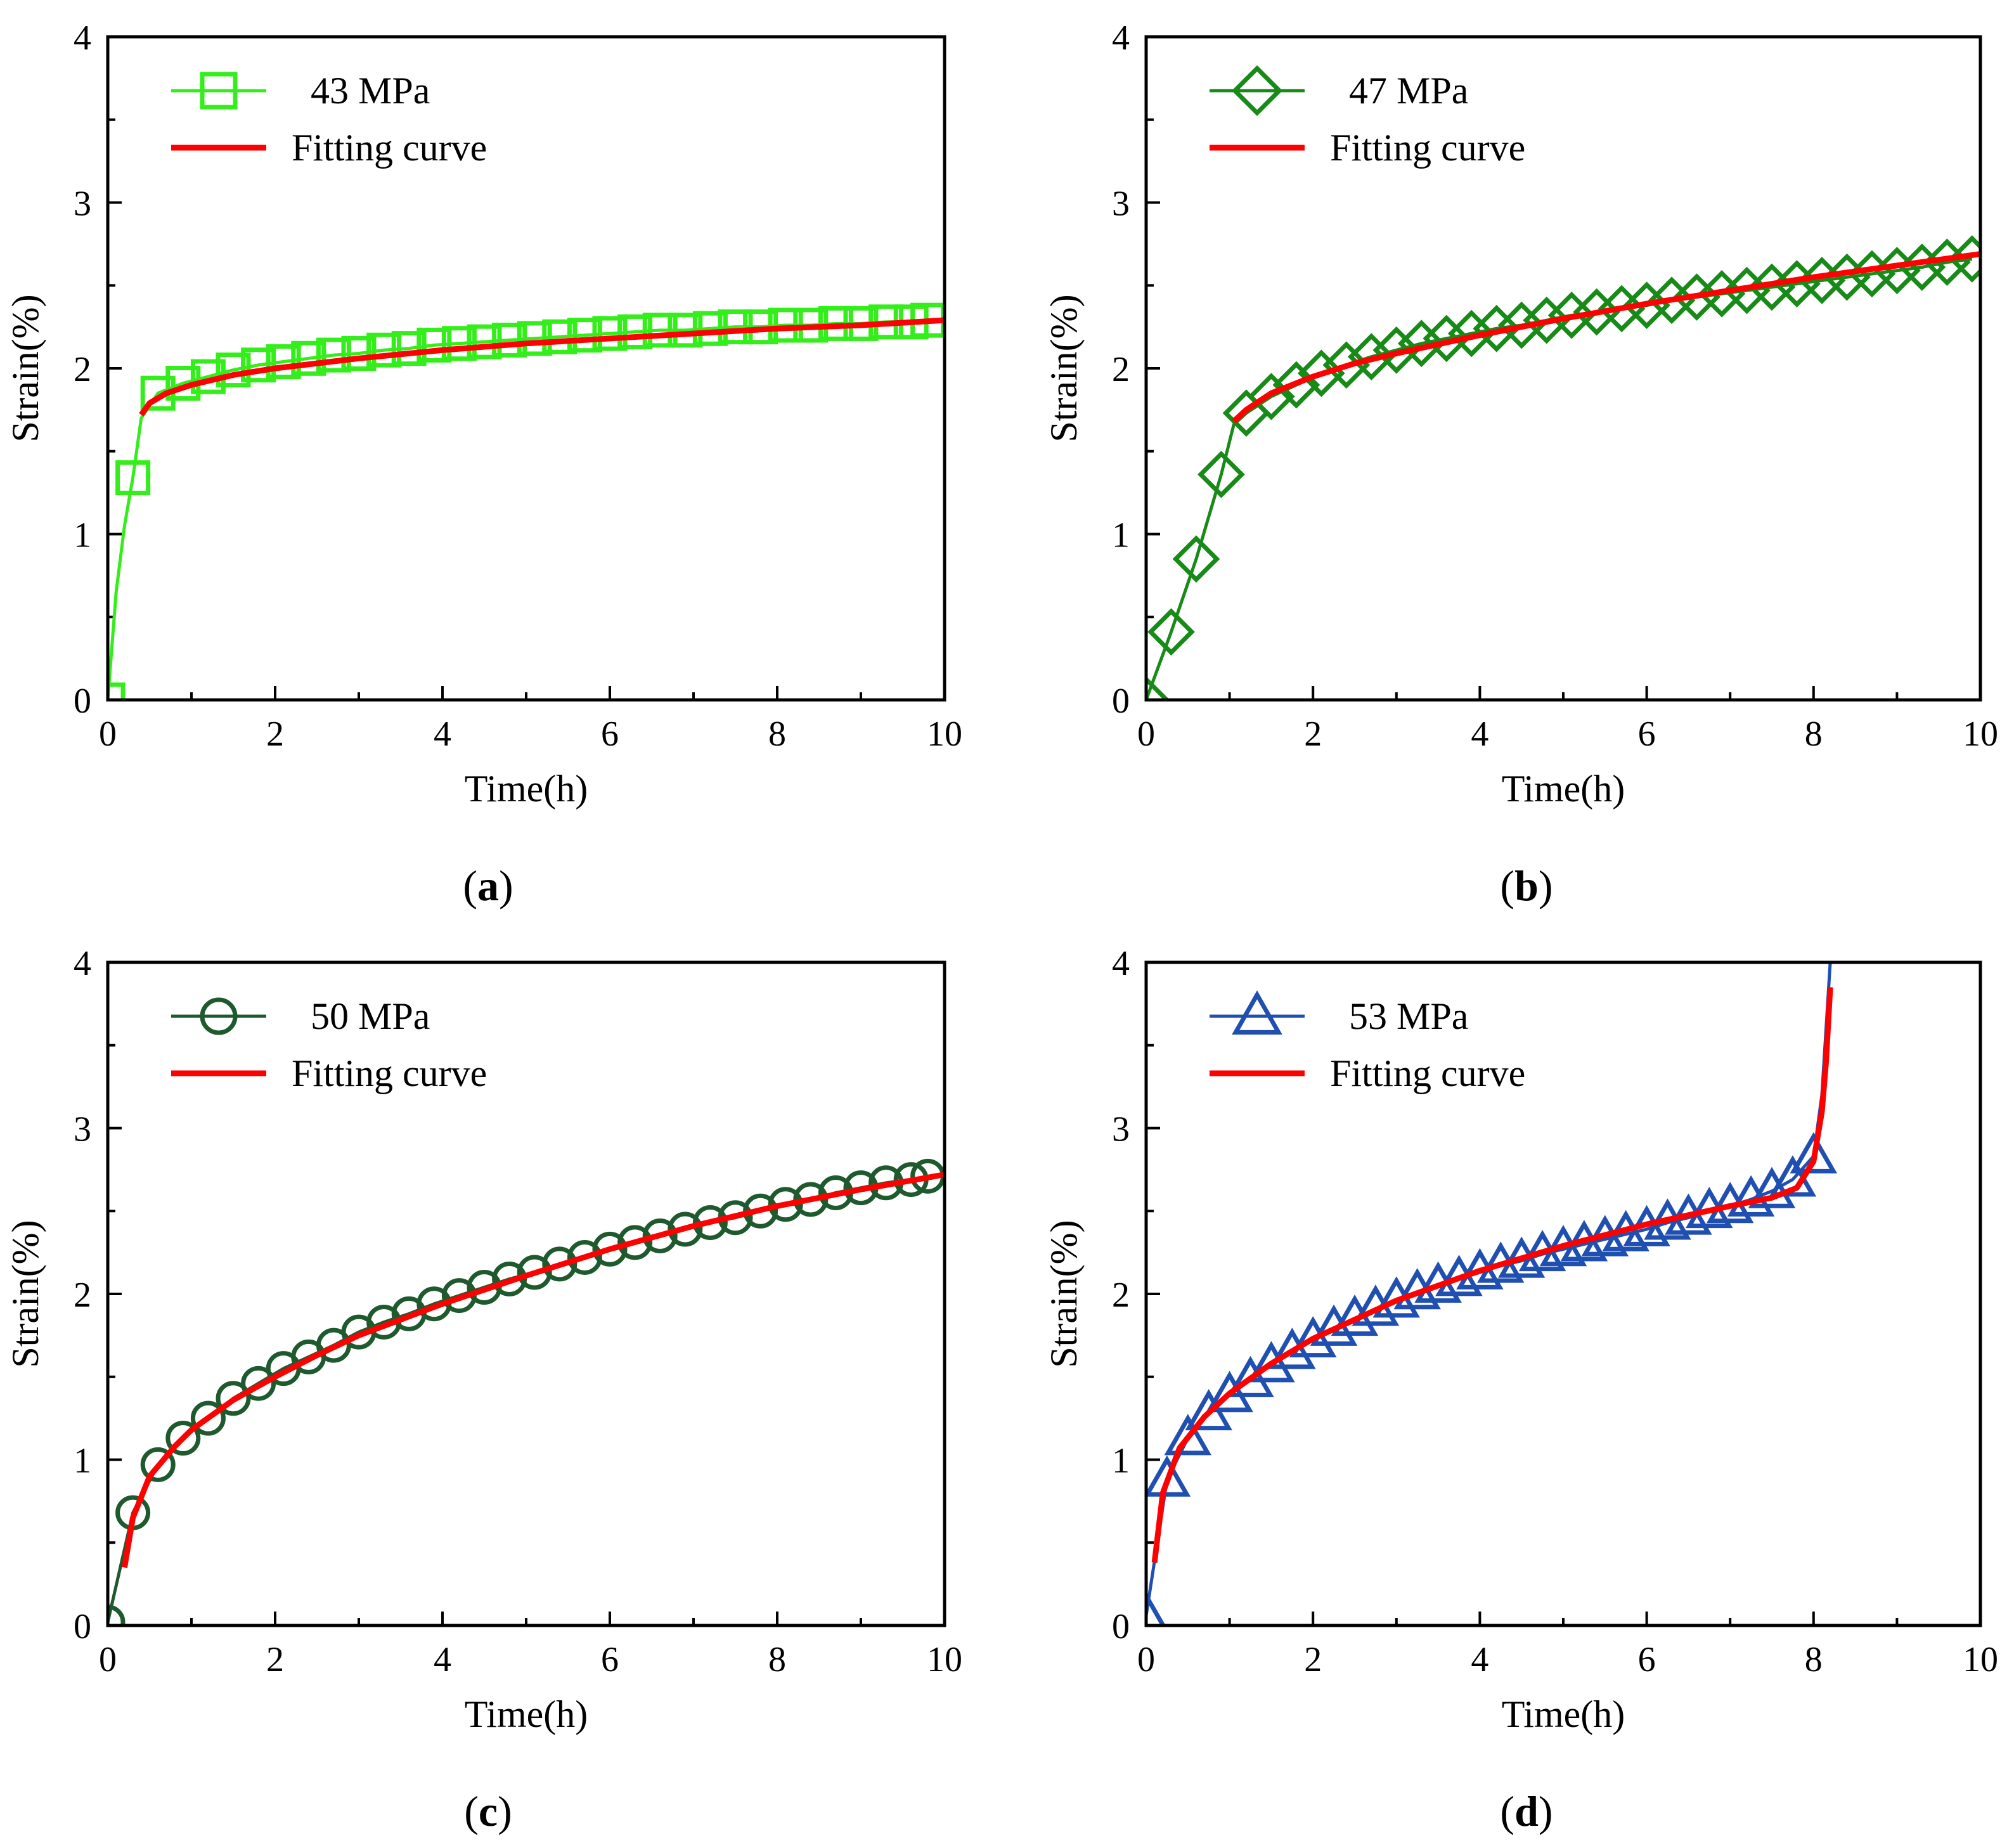 This screenshot has width=2014, height=1848. What do you see at coordinates (1367, 117) in the screenshot?
I see `legend: 47 MPa Fitting curve` at bounding box center [1367, 117].